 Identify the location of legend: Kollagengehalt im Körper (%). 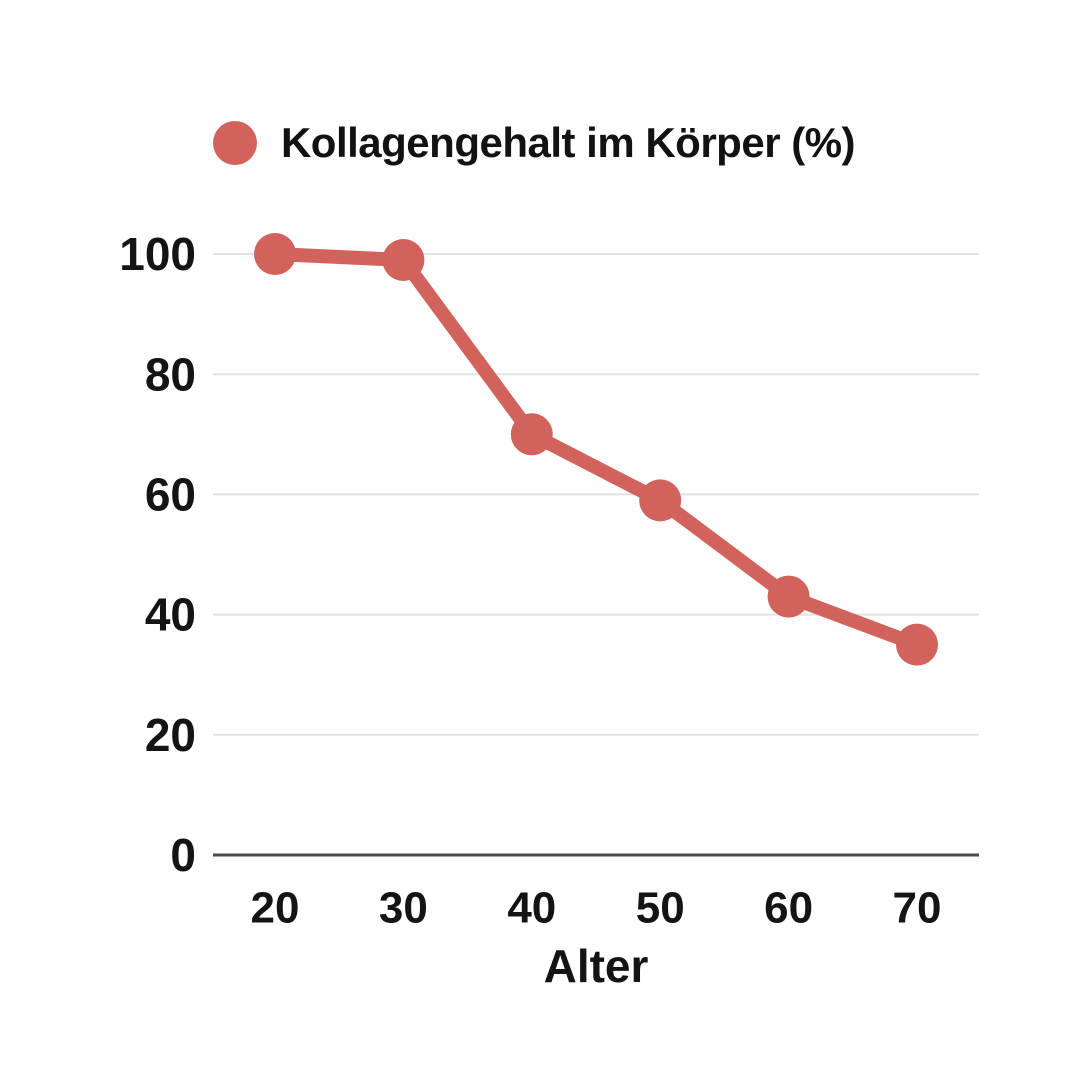
(540, 143).